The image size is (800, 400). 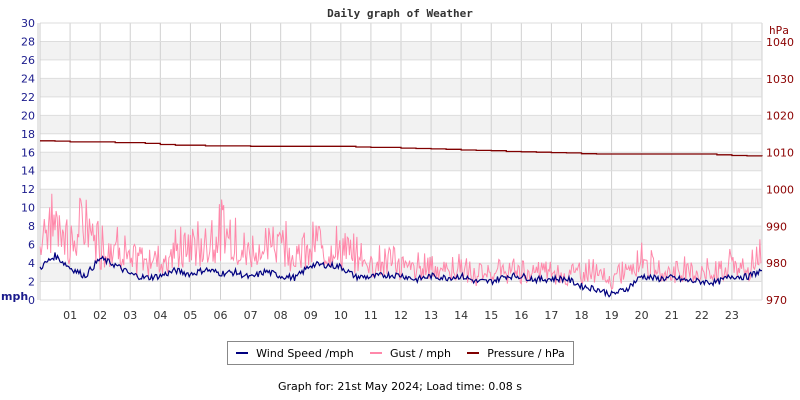 I want to click on svg-text: 990, so click(x=776, y=226).